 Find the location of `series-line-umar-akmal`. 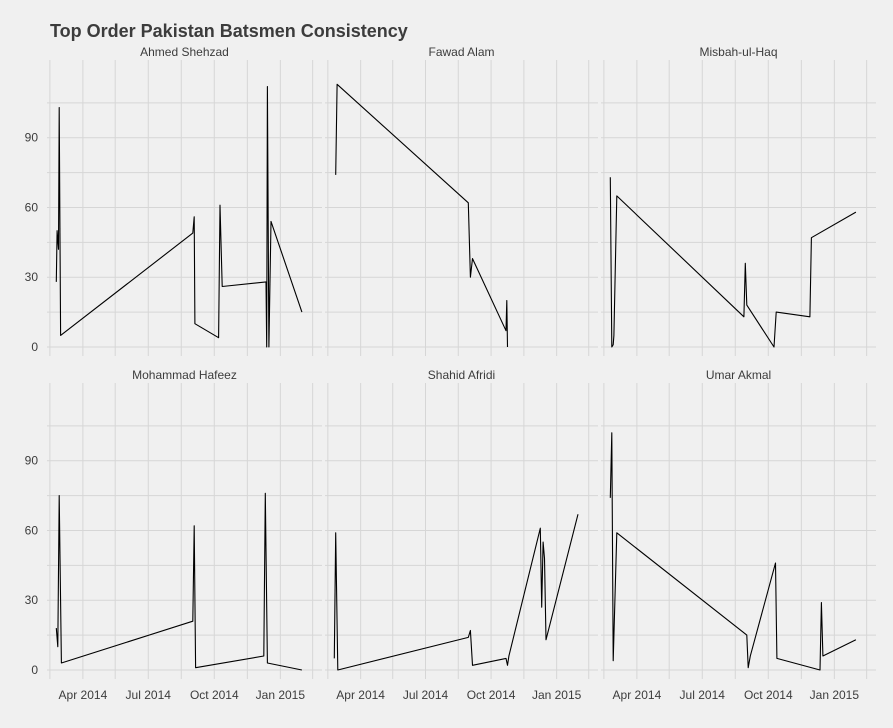

series-line-umar-akmal is located at coordinates (733, 551).